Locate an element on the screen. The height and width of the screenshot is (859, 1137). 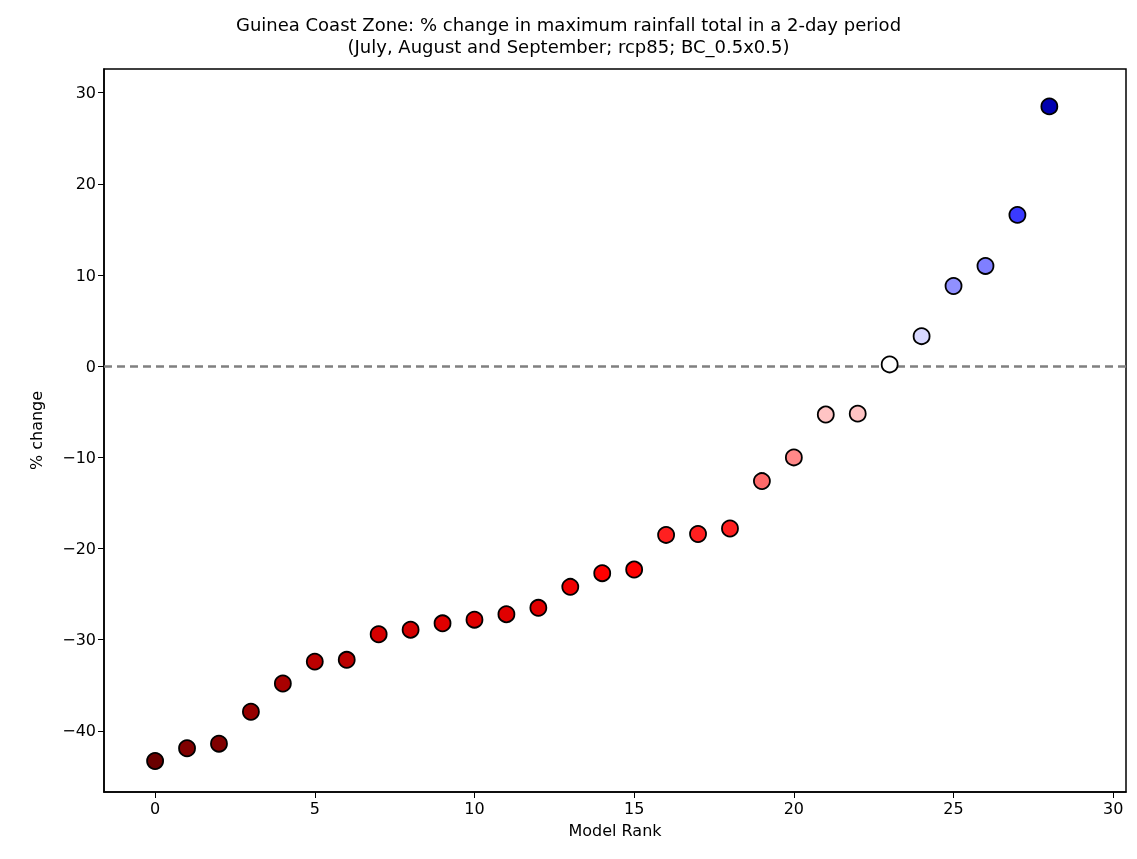
x-tick-label: 15 is located at coordinates (634, 808).